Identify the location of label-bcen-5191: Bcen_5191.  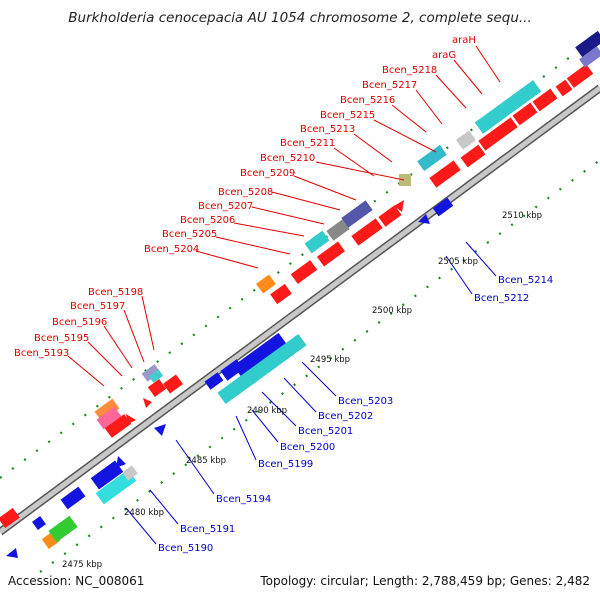
(207, 529).